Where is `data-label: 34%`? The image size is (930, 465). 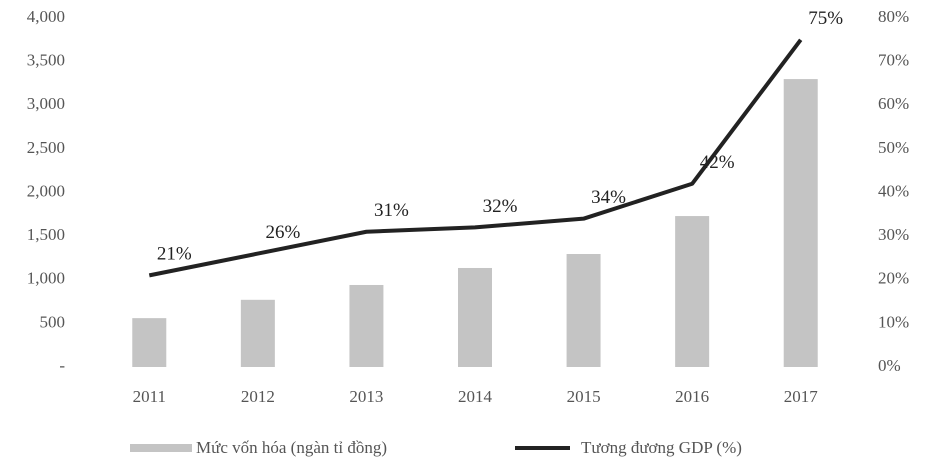 data-label: 34% is located at coordinates (608, 197).